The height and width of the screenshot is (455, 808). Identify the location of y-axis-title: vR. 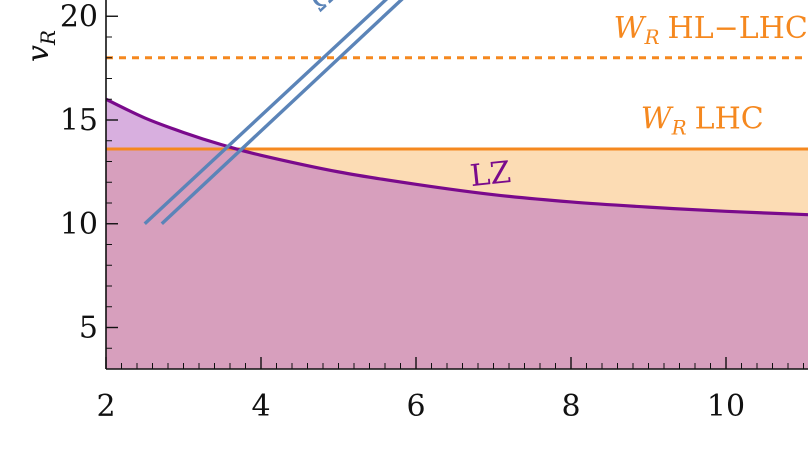
(40, 46).